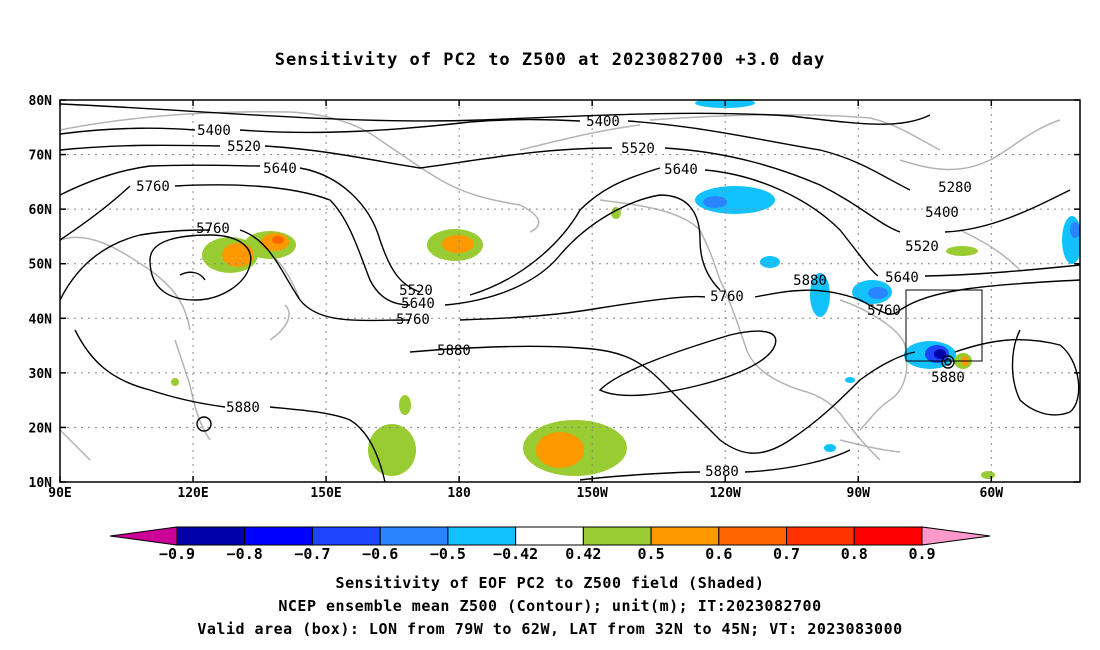 This screenshot has height=650, width=1100. Describe the element at coordinates (725, 493) in the screenshot. I see `lon-label: 120W` at that location.